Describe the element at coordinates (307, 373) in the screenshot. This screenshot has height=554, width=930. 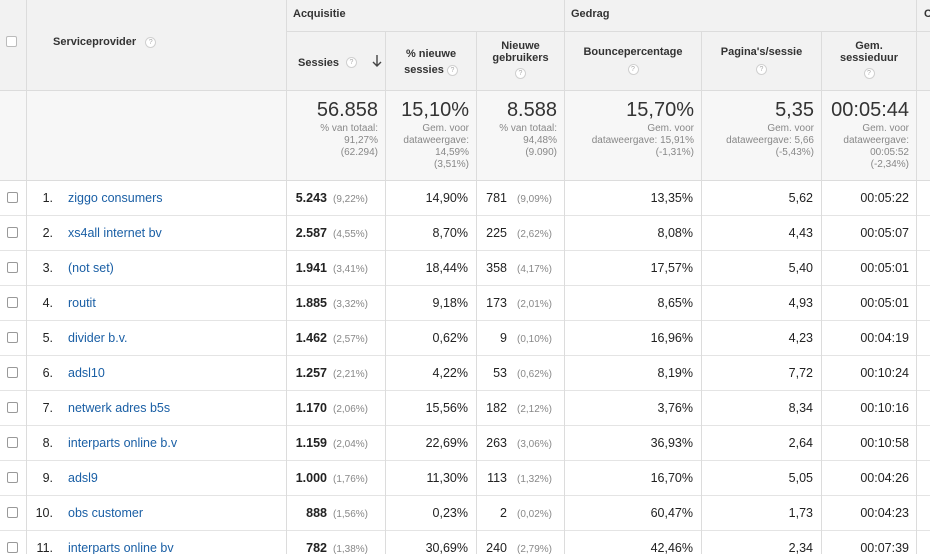
I see `row-sessions: 1.257` at that location.